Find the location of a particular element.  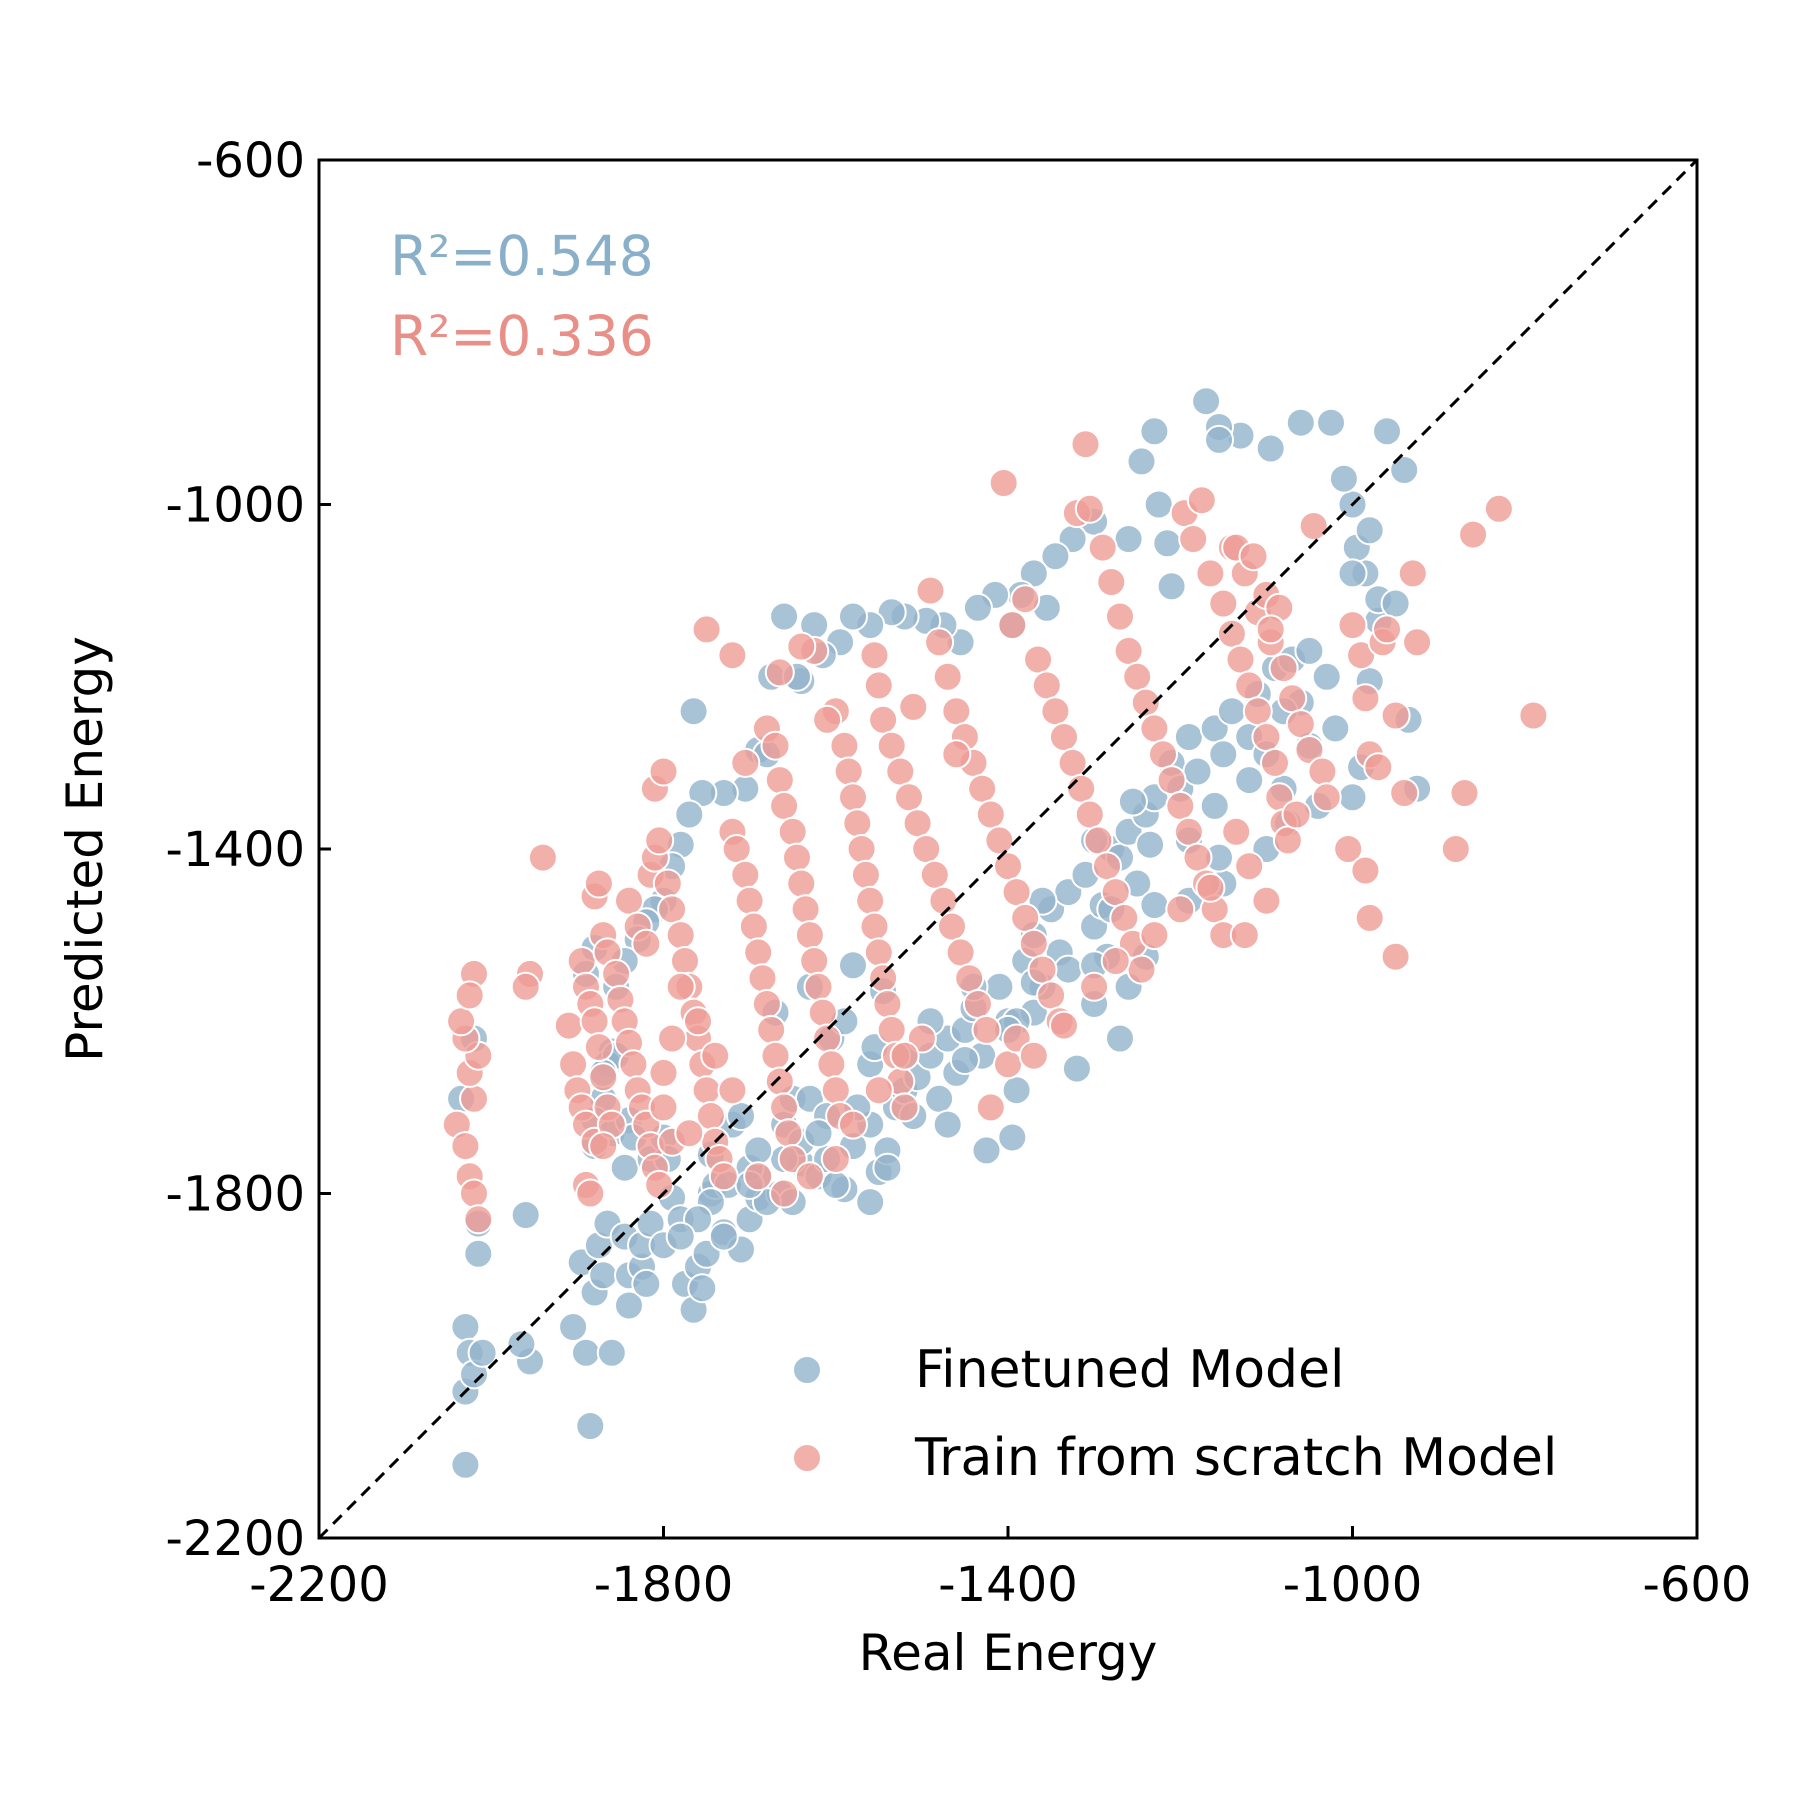

x-tick-label-0: -2200 is located at coordinates (318, 1585).